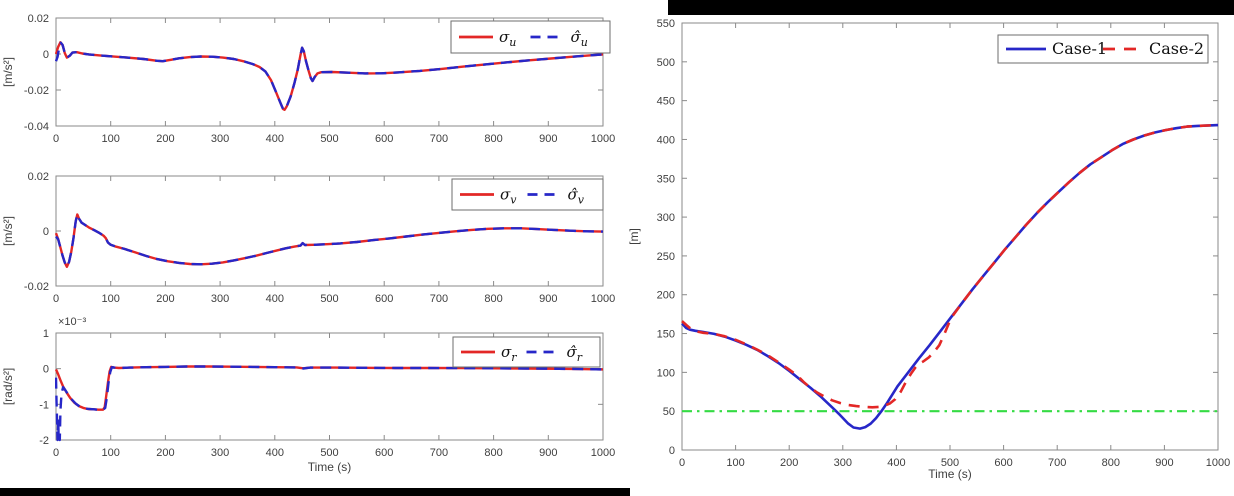 Image resolution: width=1234 pixels, height=496 pixels. Describe the element at coordinates (329, 76) in the screenshot. I see `series-sigma_u_hat` at that location.